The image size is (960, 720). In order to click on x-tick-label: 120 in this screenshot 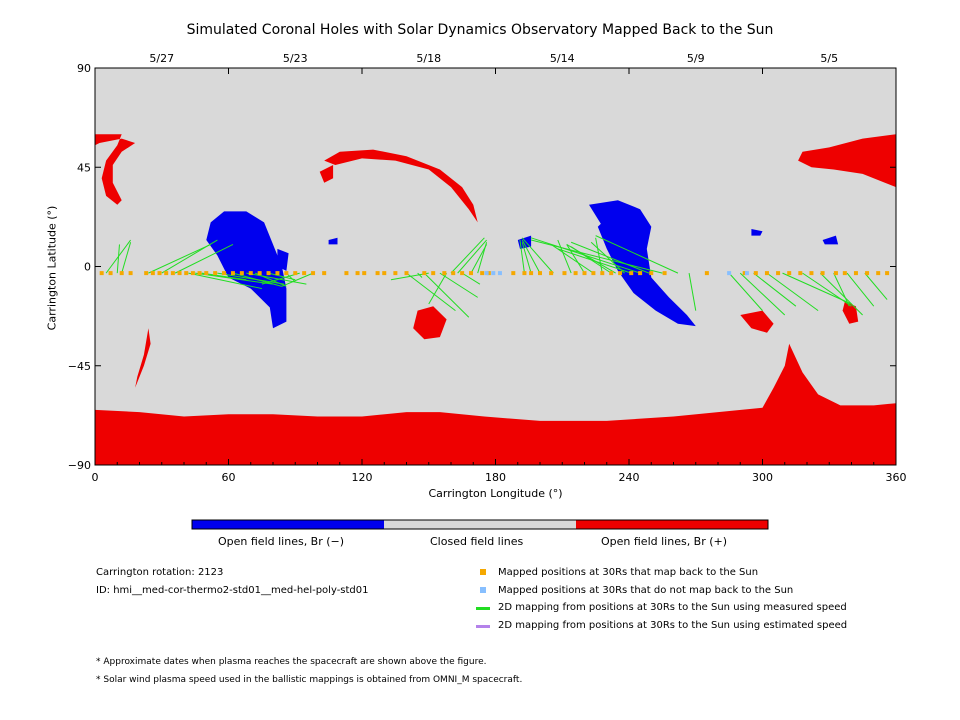, I will do `click(362, 477)`.